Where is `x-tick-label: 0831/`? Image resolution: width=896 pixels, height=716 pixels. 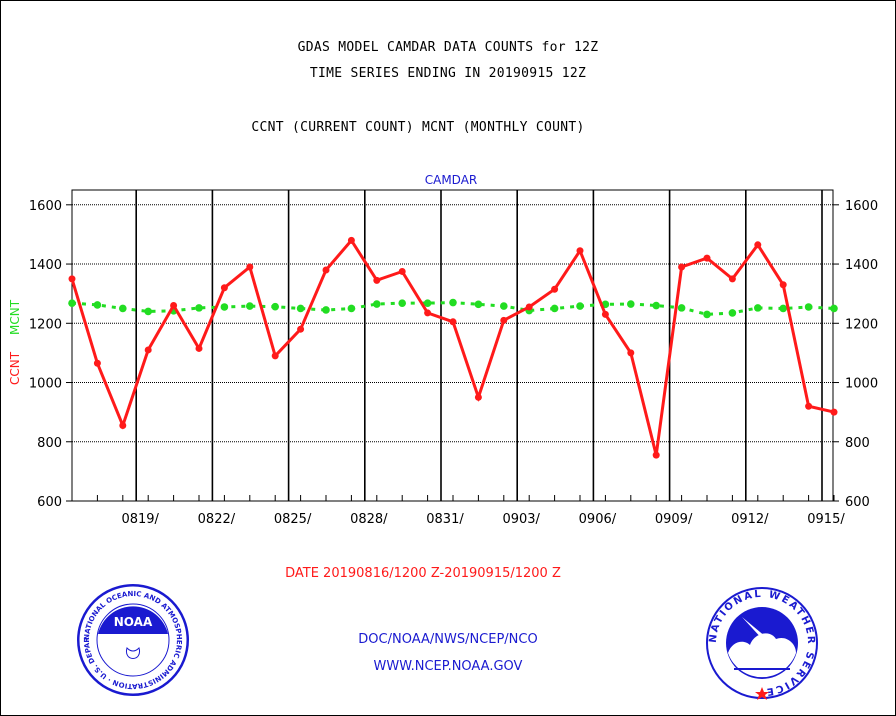
x-tick-label: 0831/ is located at coordinates (445, 519).